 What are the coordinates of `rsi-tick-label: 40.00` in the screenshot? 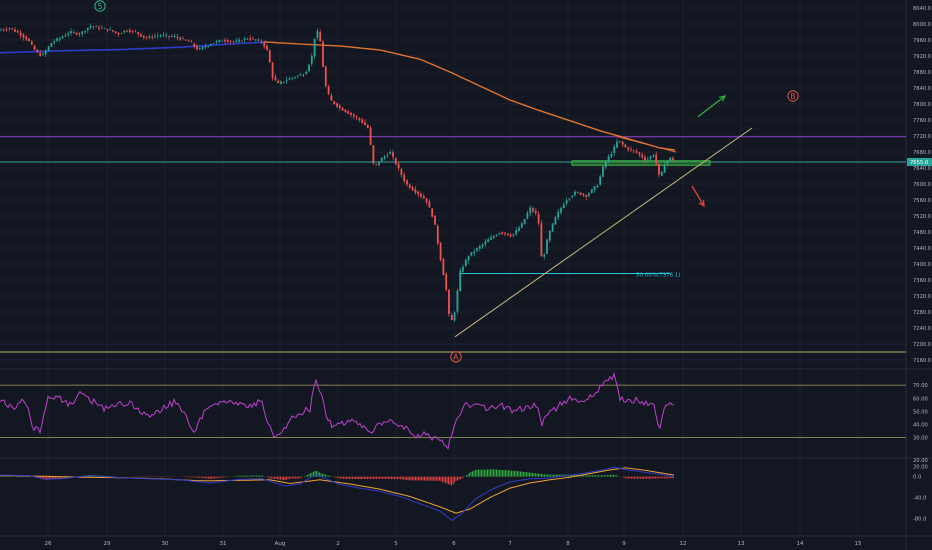 It's located at (920, 426).